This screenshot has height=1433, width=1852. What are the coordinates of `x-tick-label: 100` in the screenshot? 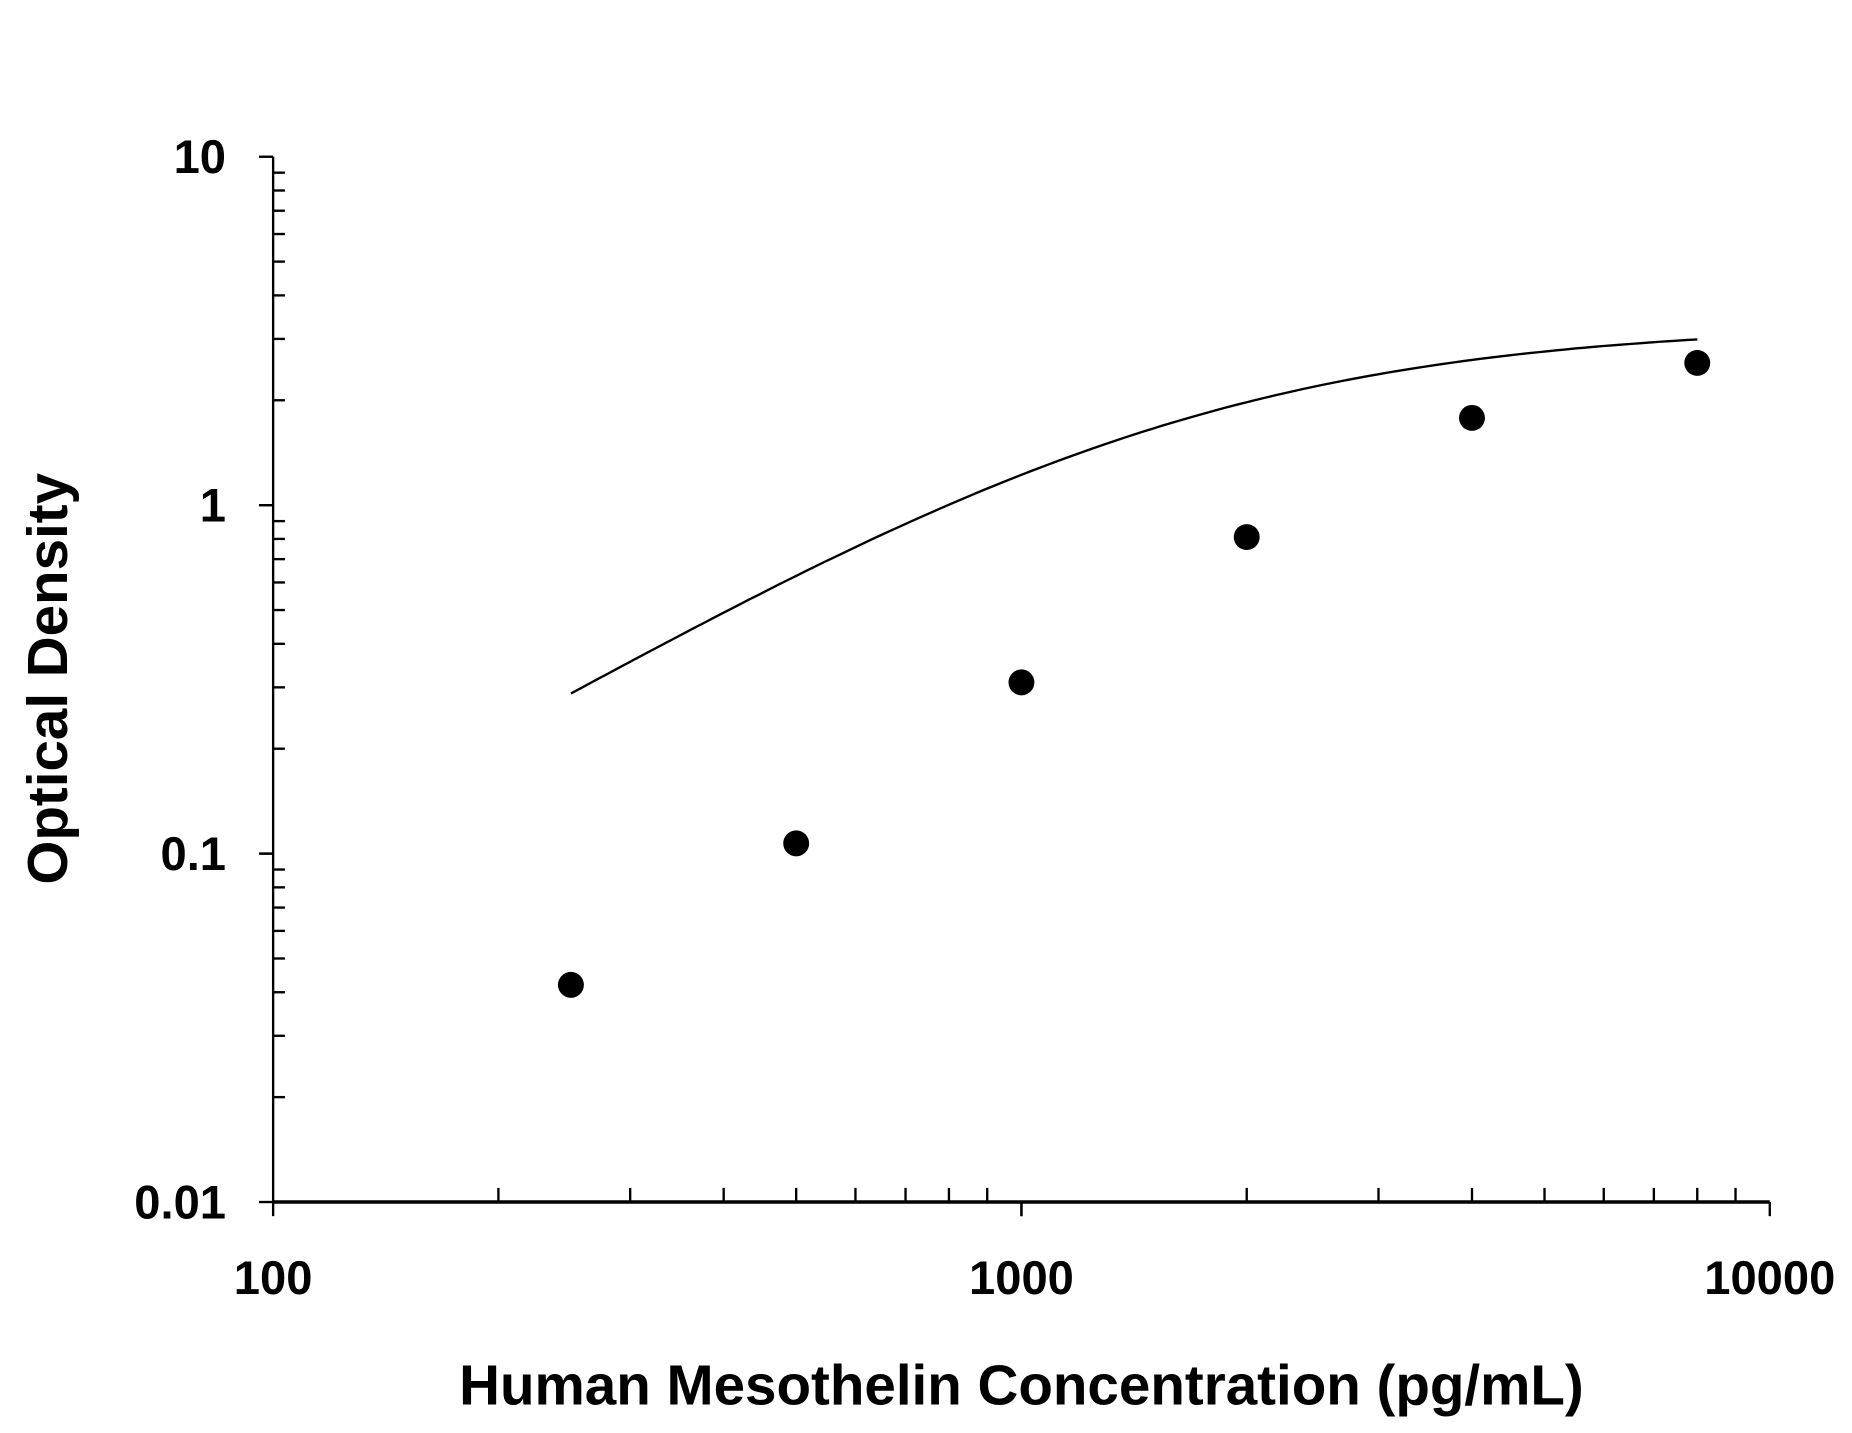 It's located at (273, 1277).